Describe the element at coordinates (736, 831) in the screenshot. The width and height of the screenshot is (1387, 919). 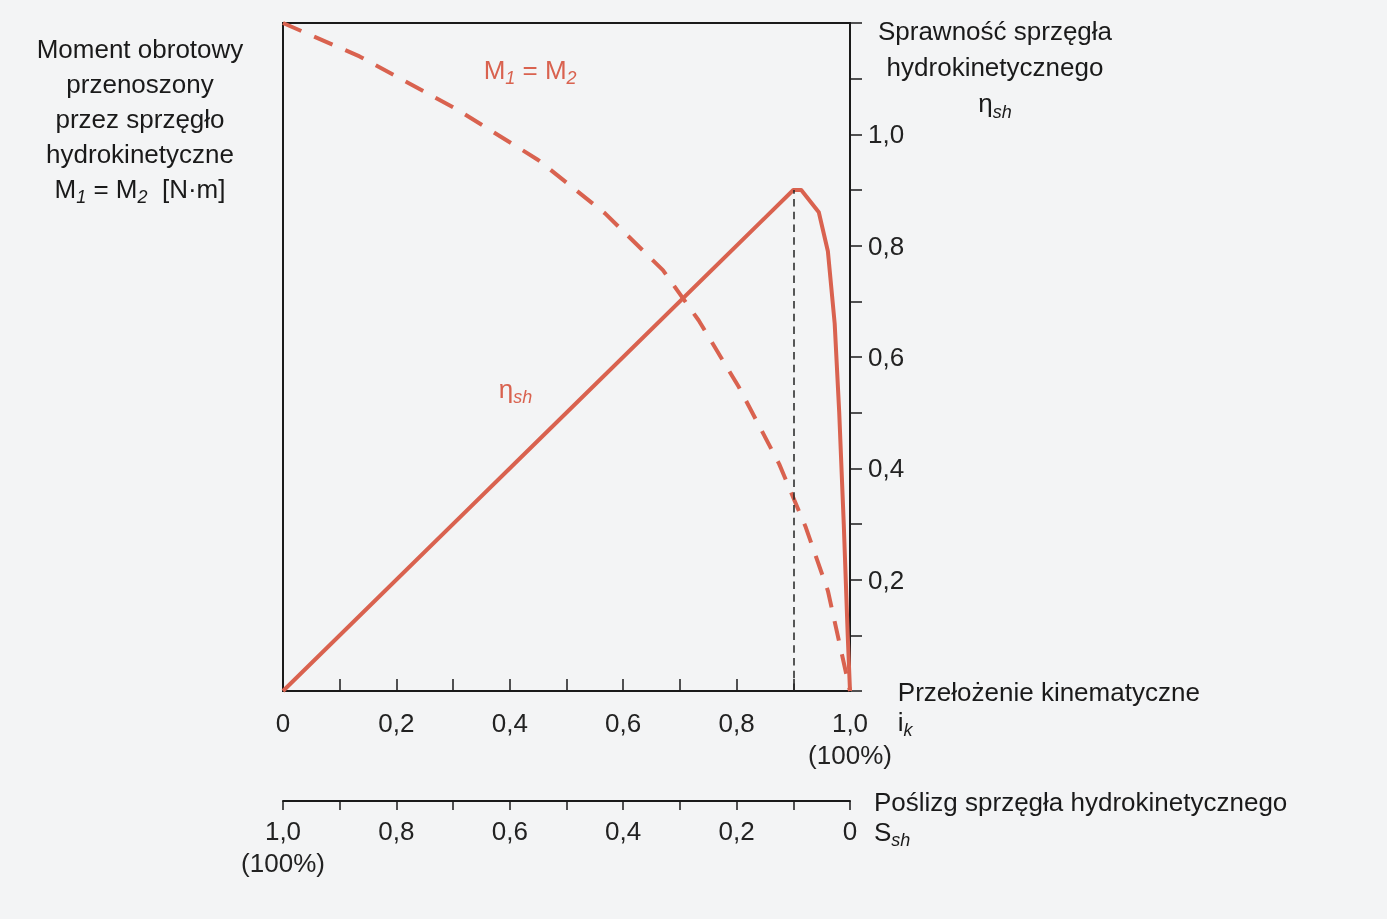
I see `x2-tick-label: 0,2` at that location.